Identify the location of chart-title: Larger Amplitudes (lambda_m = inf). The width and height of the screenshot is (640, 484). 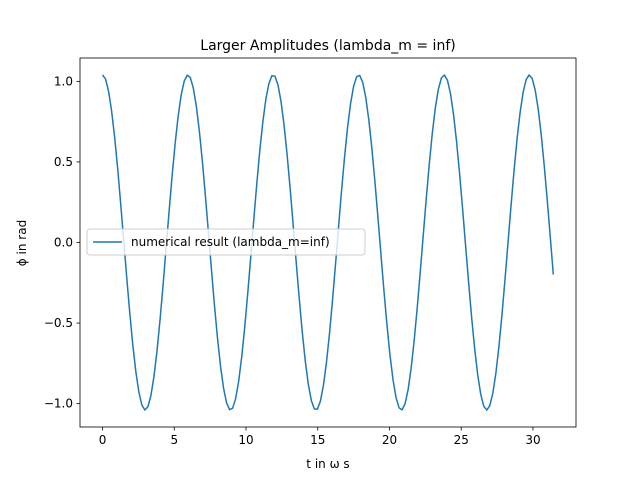
(327, 46).